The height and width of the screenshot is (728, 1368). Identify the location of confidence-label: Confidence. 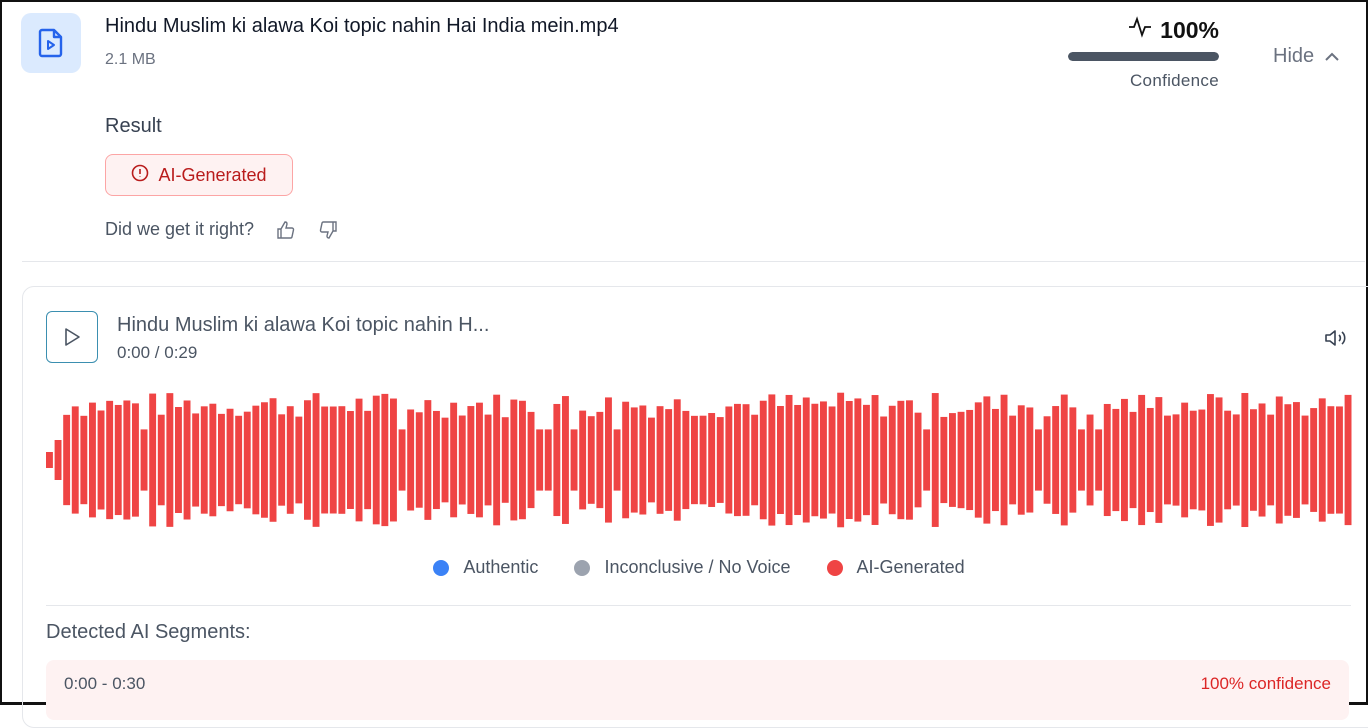
(1174, 80).